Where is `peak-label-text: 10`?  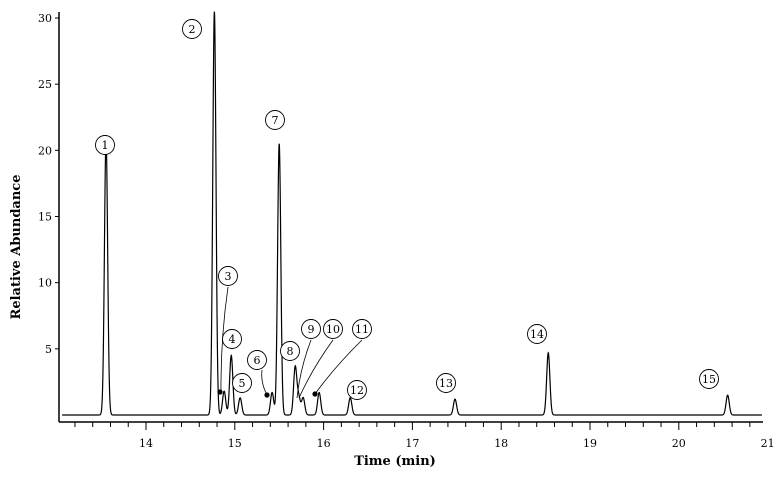 peak-label-text: 10 is located at coordinates (333, 329).